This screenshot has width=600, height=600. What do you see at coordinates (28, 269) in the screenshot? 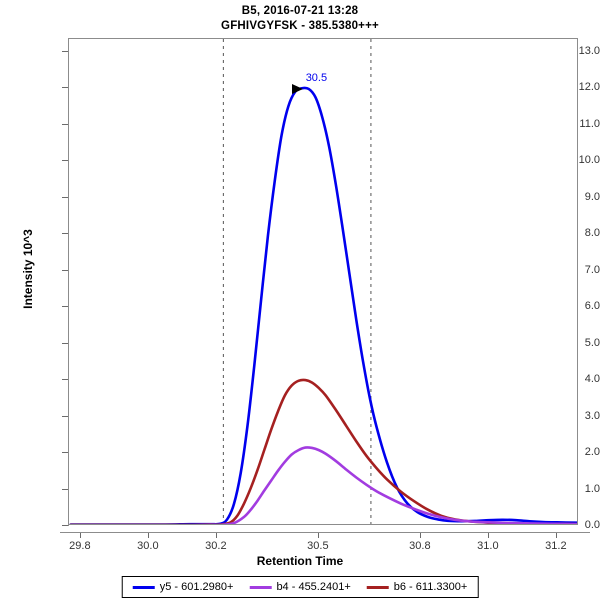
I see `y-axis-title: Intensity 10^3` at bounding box center [28, 269].